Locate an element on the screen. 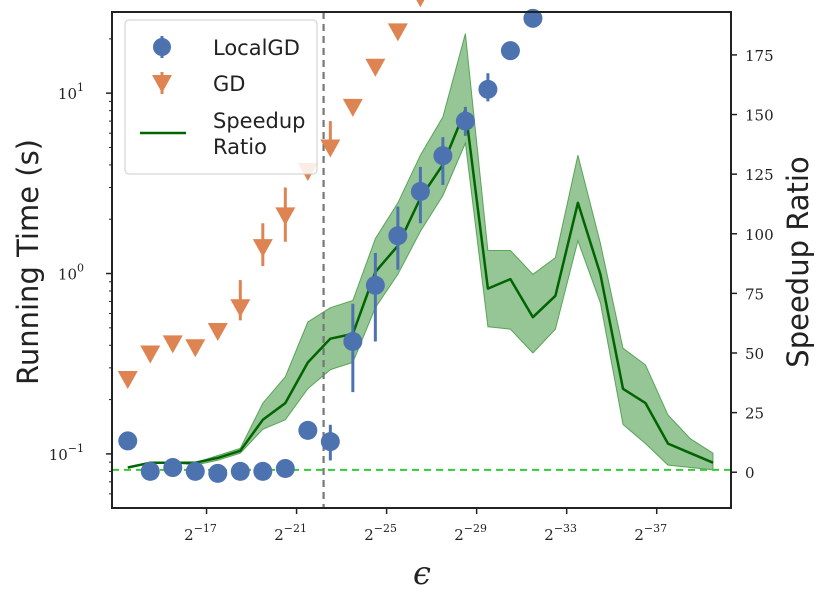 Image resolution: width=830 pixels, height=603 pixels. y-axis-left-title: Running Time (s) is located at coordinates (28, 262).